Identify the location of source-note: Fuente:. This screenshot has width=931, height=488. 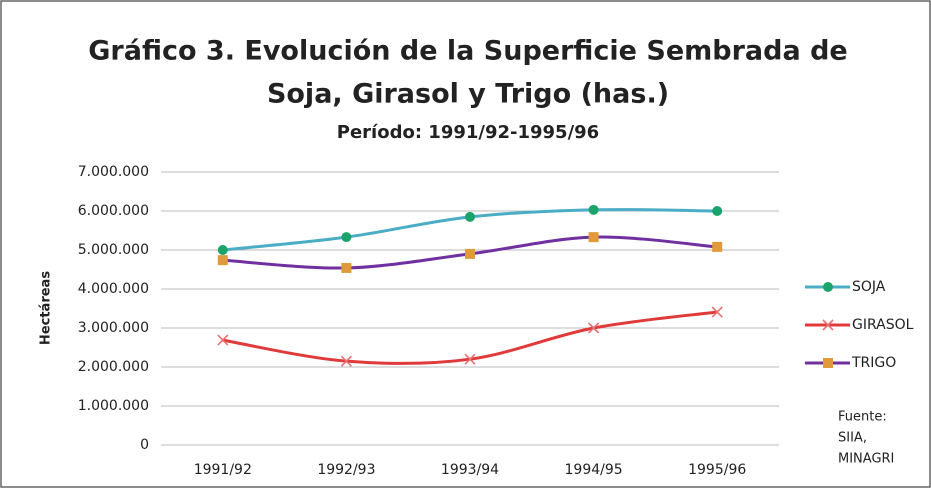
(862, 417).